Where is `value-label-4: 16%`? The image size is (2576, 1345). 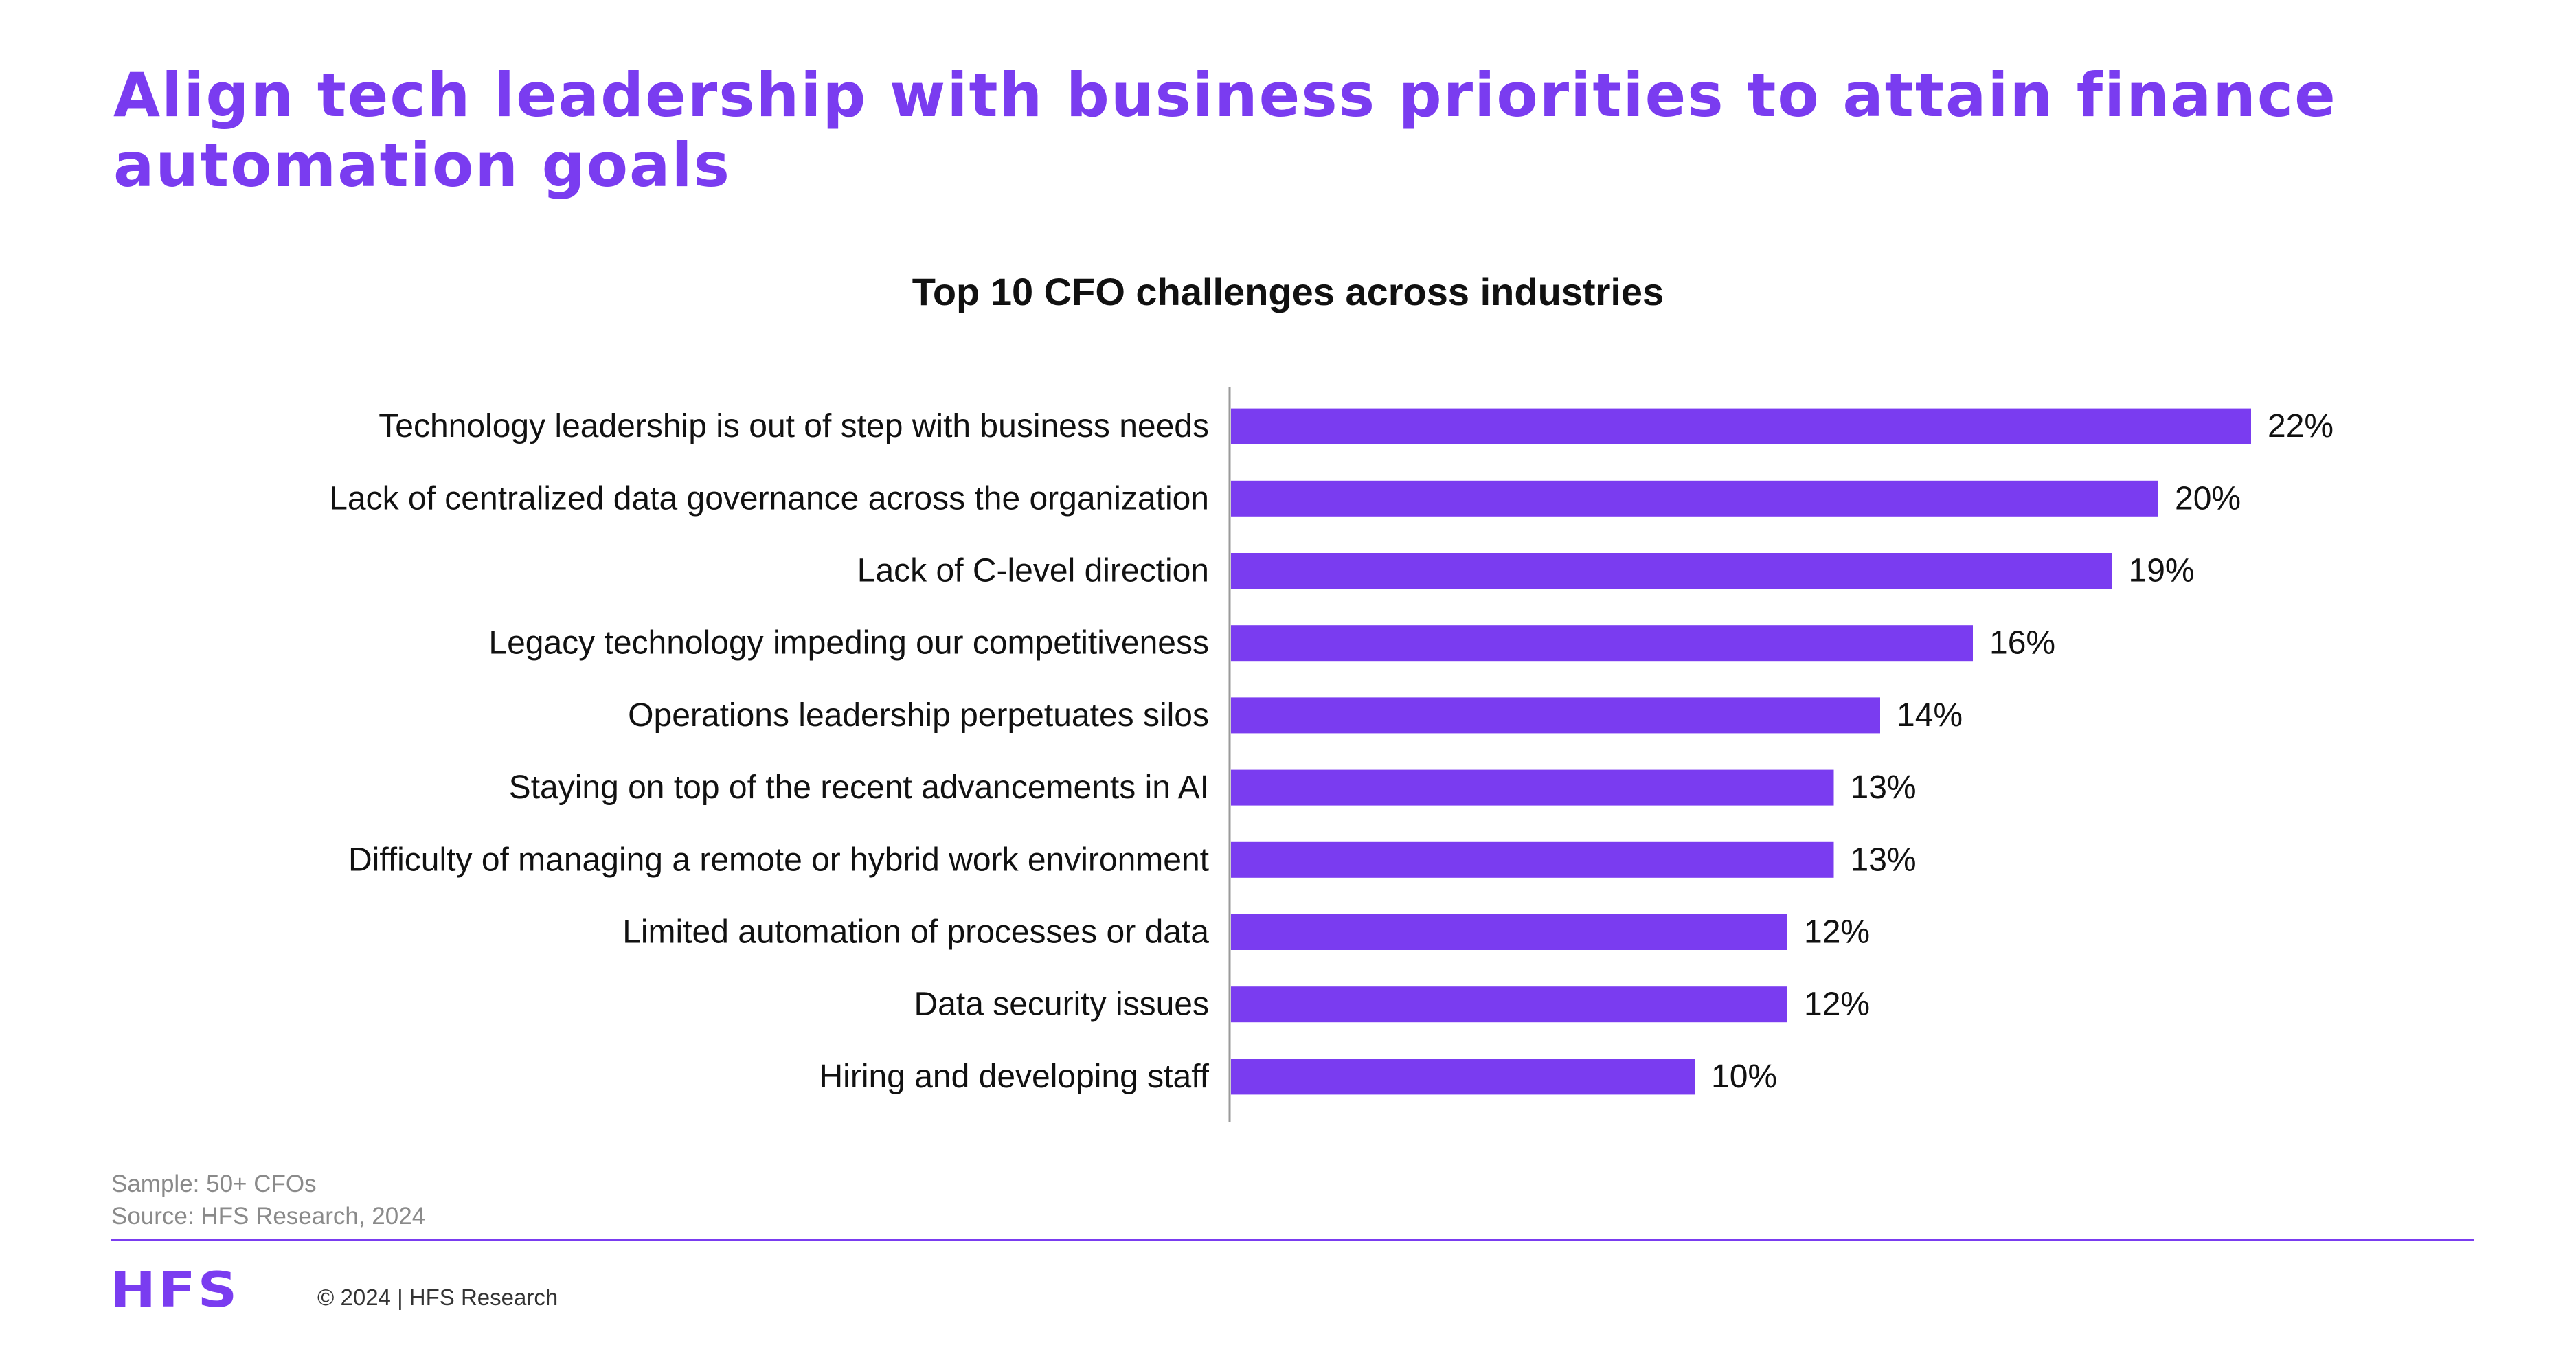
value-label-4: 16% is located at coordinates (2022, 643).